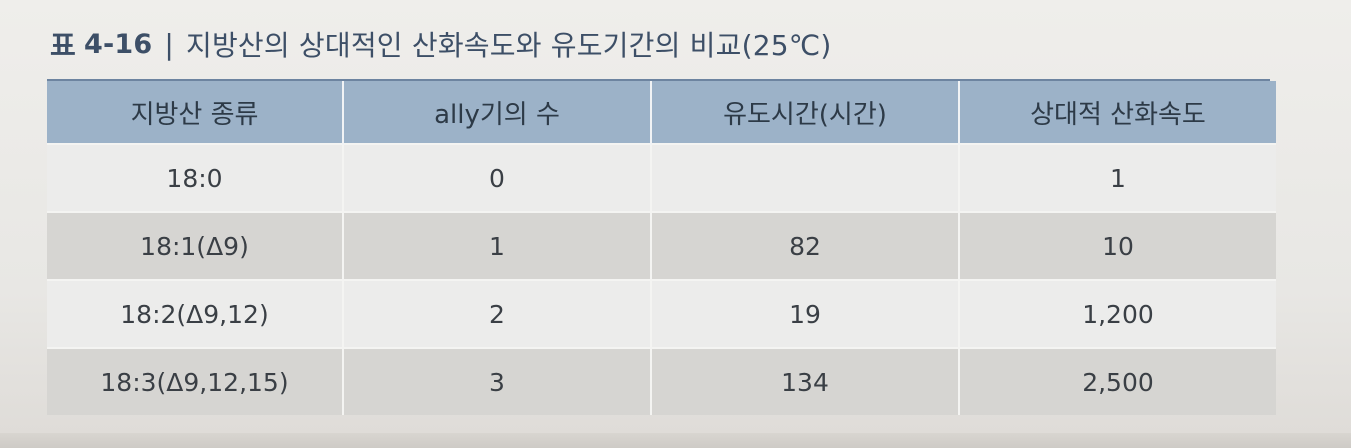 The width and height of the screenshot is (1351, 448). What do you see at coordinates (675, 440) in the screenshot?
I see `page-bottom-edge` at bounding box center [675, 440].